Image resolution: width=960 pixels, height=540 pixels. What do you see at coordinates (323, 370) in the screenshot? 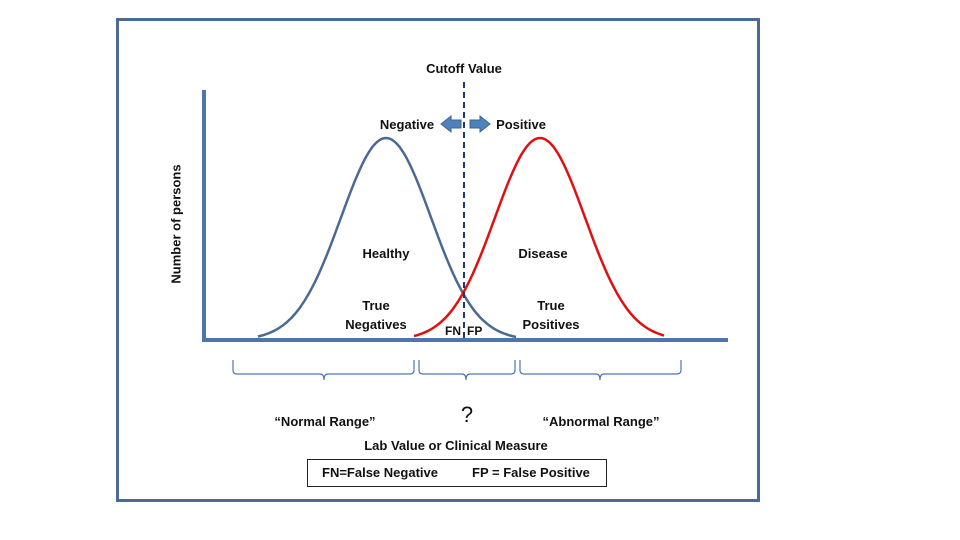
I see `normal-range-brace-icon` at bounding box center [323, 370].